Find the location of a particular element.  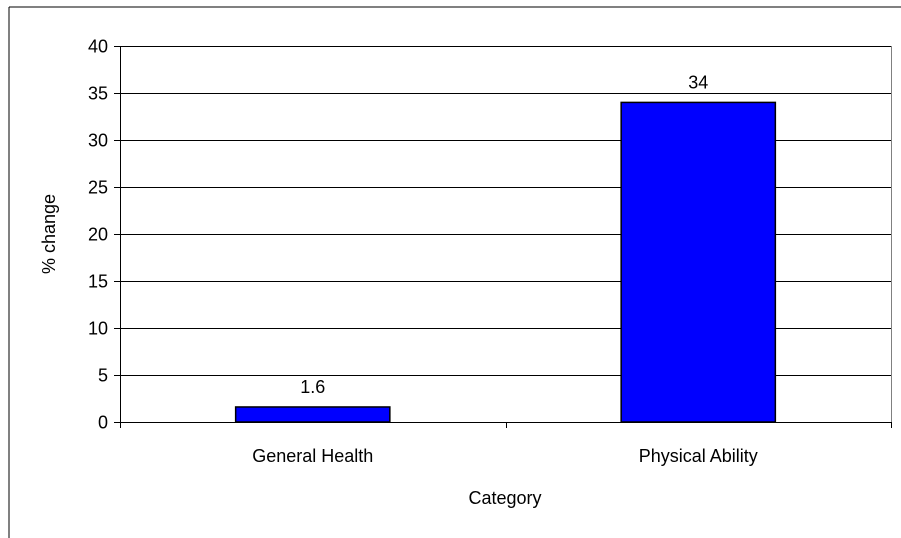

y-axis-title: % change is located at coordinates (49, 234).